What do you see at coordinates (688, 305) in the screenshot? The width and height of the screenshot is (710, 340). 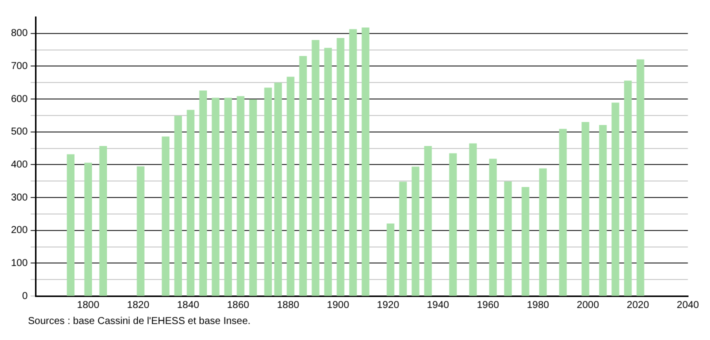 I see `x-tick-label: 2040` at bounding box center [688, 305].